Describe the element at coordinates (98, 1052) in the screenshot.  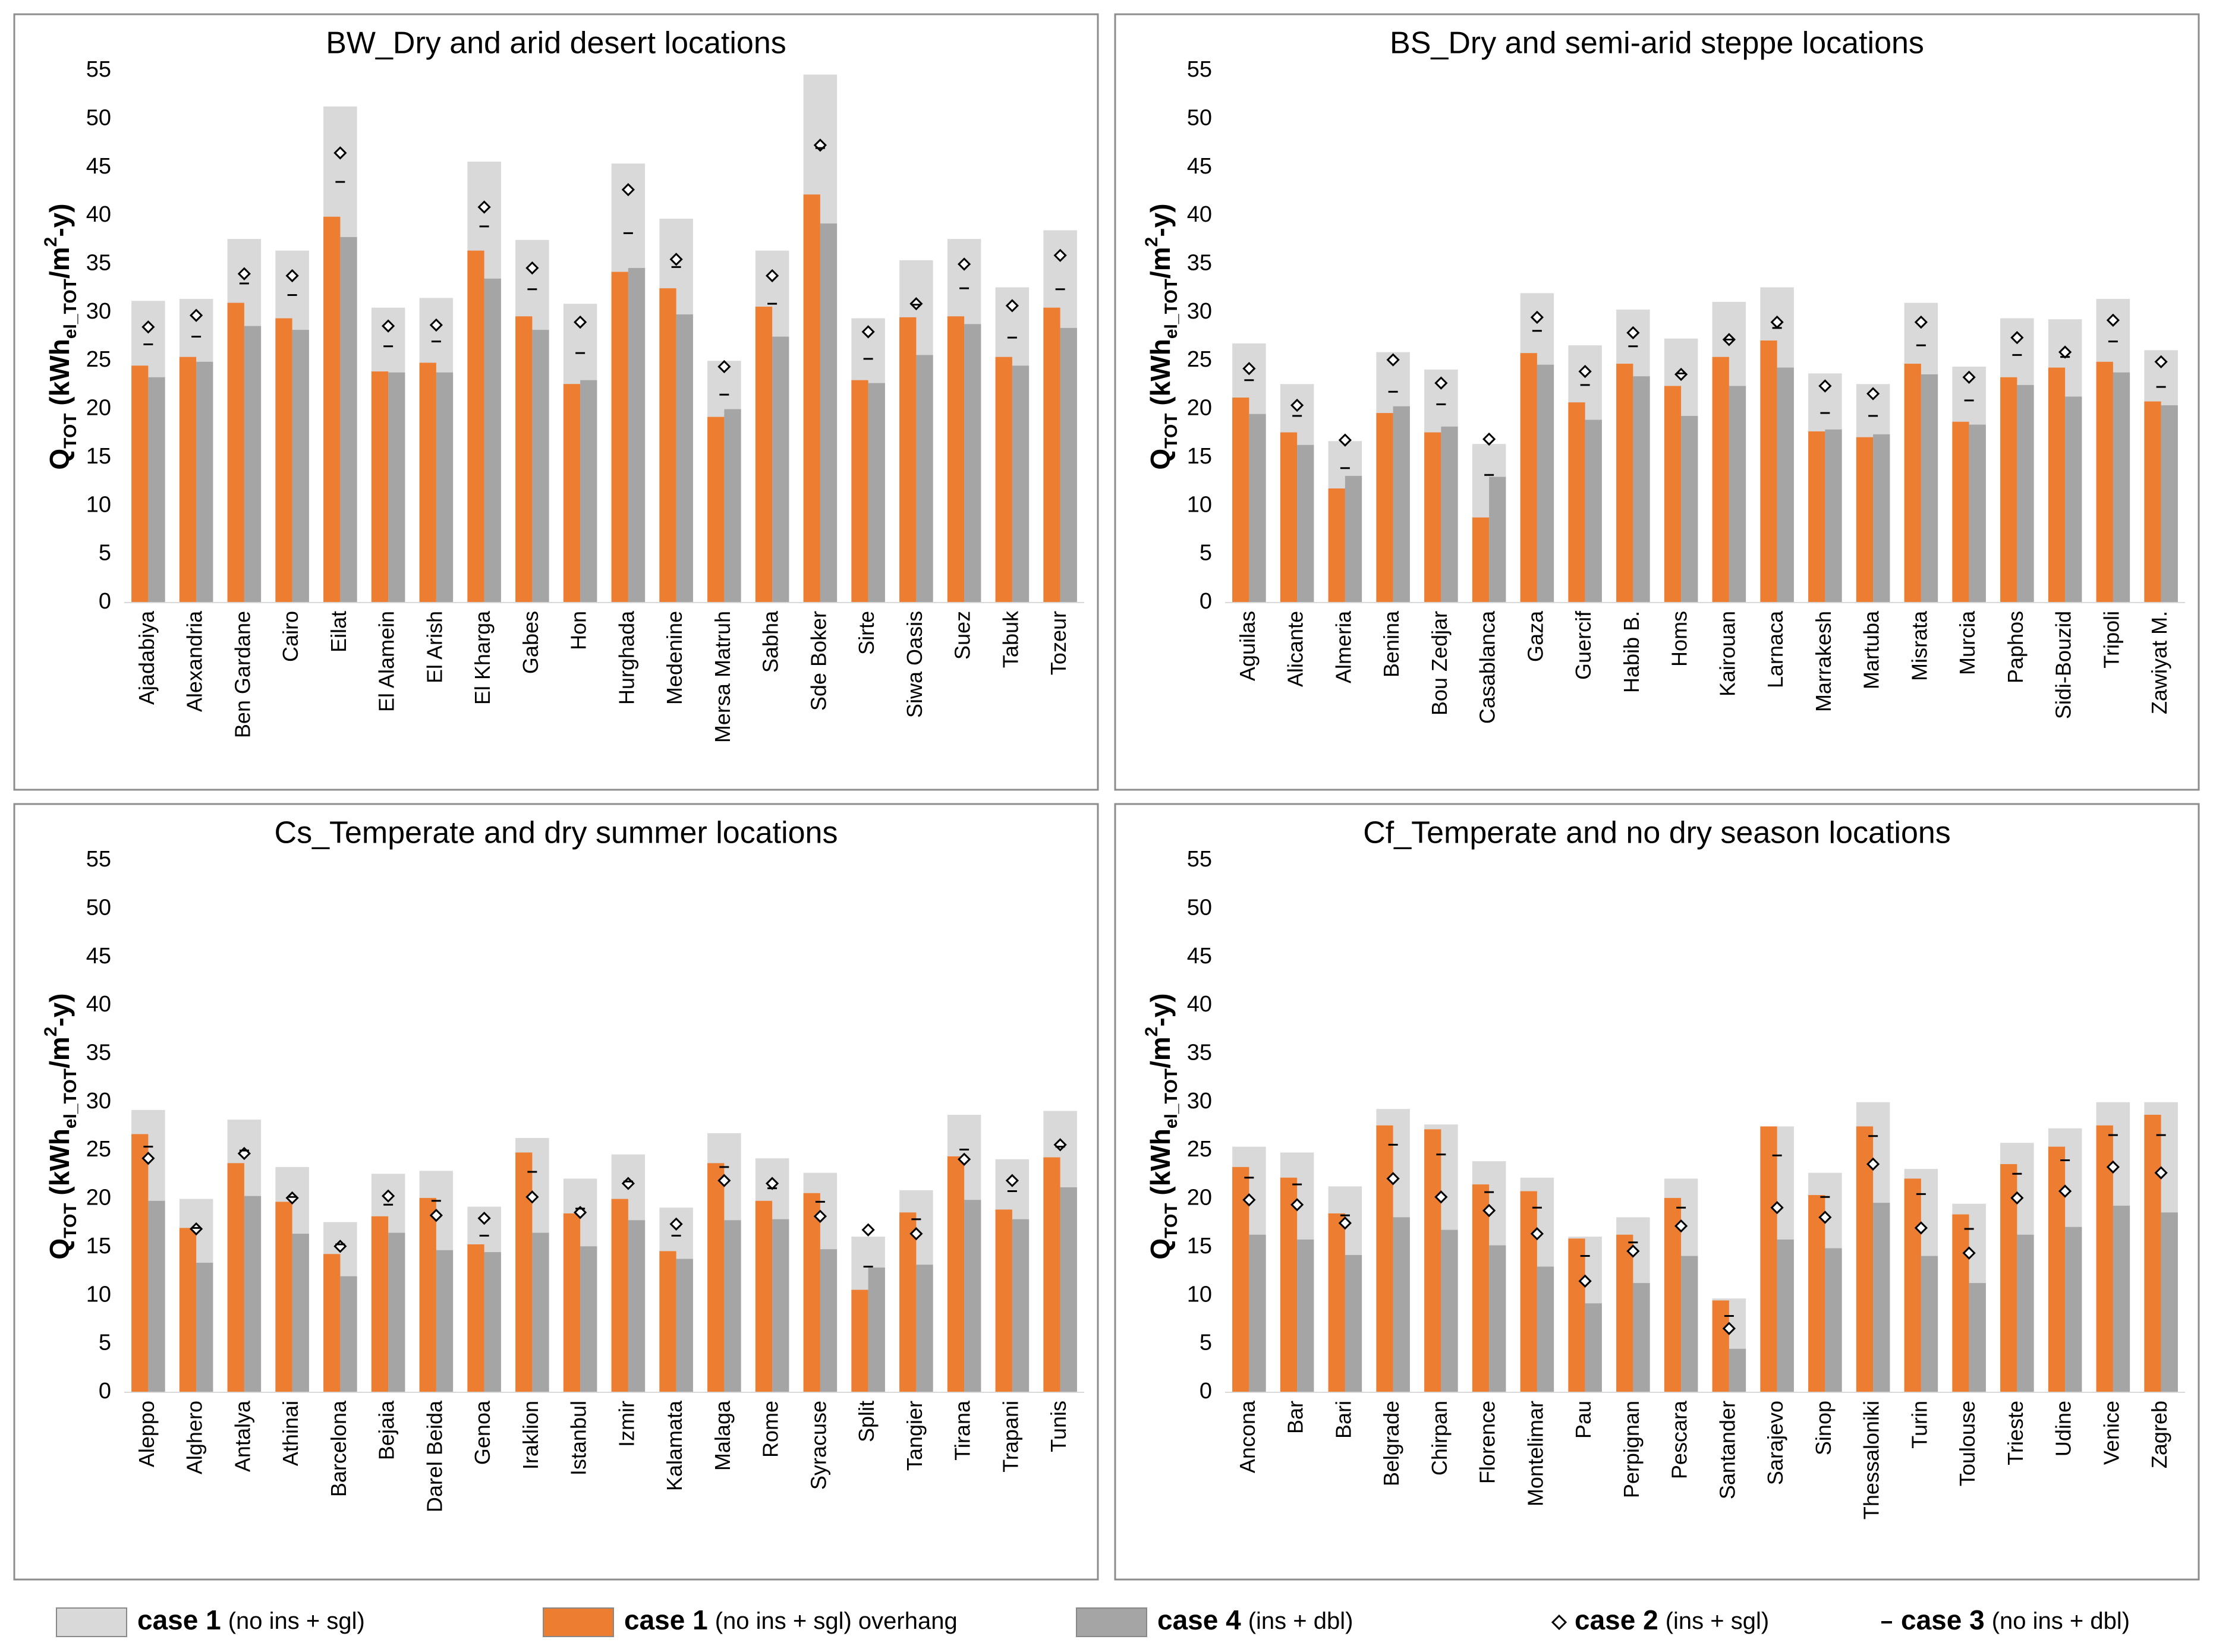
I see `y-tick-label: 35` at that location.